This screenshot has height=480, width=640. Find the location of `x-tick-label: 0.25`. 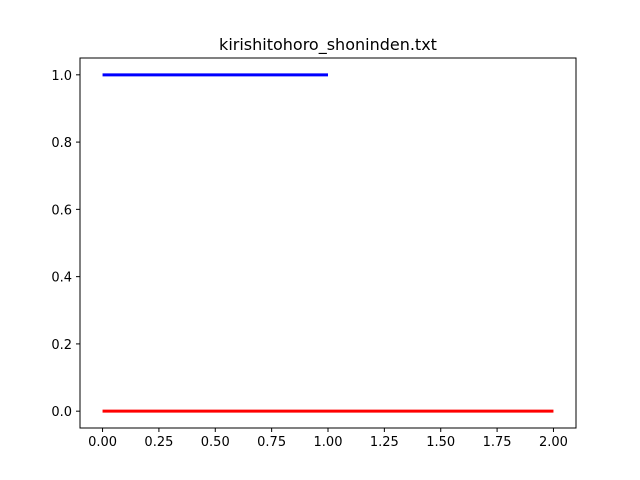

x-tick-label: 0.25 is located at coordinates (158, 442).